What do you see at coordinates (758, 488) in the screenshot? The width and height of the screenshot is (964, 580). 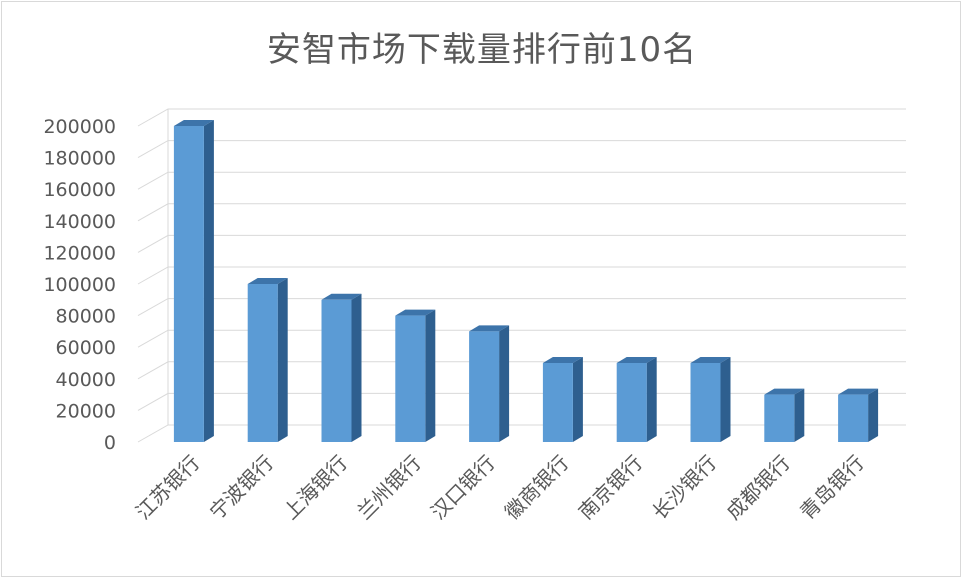 I see `x-category-label: 成都银行` at bounding box center [758, 488].